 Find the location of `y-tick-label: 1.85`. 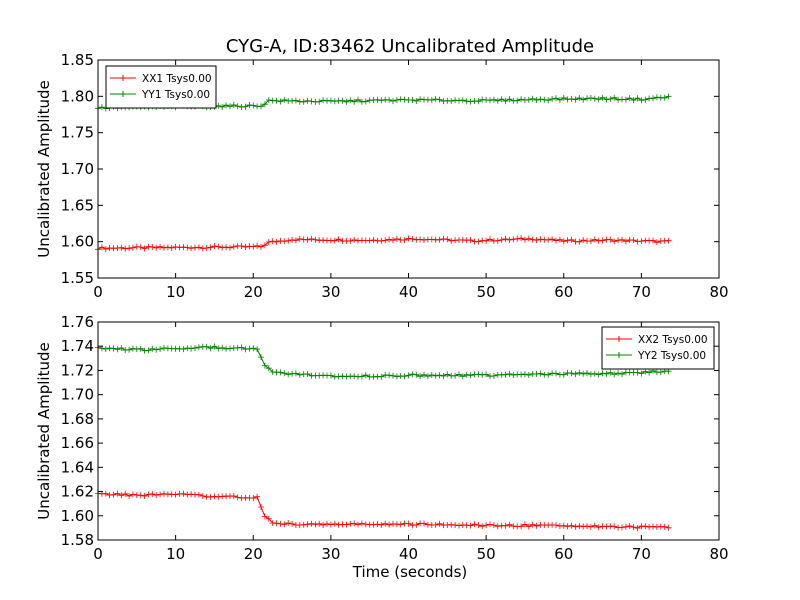

y-tick-label: 1.85 is located at coordinates (77, 60).